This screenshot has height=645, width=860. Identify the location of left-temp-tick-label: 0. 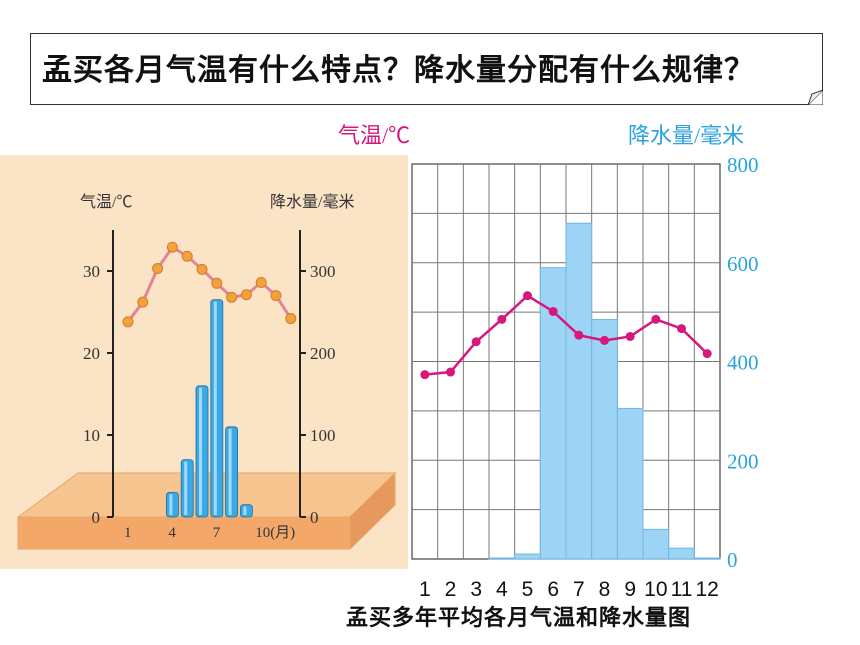
(96, 517).